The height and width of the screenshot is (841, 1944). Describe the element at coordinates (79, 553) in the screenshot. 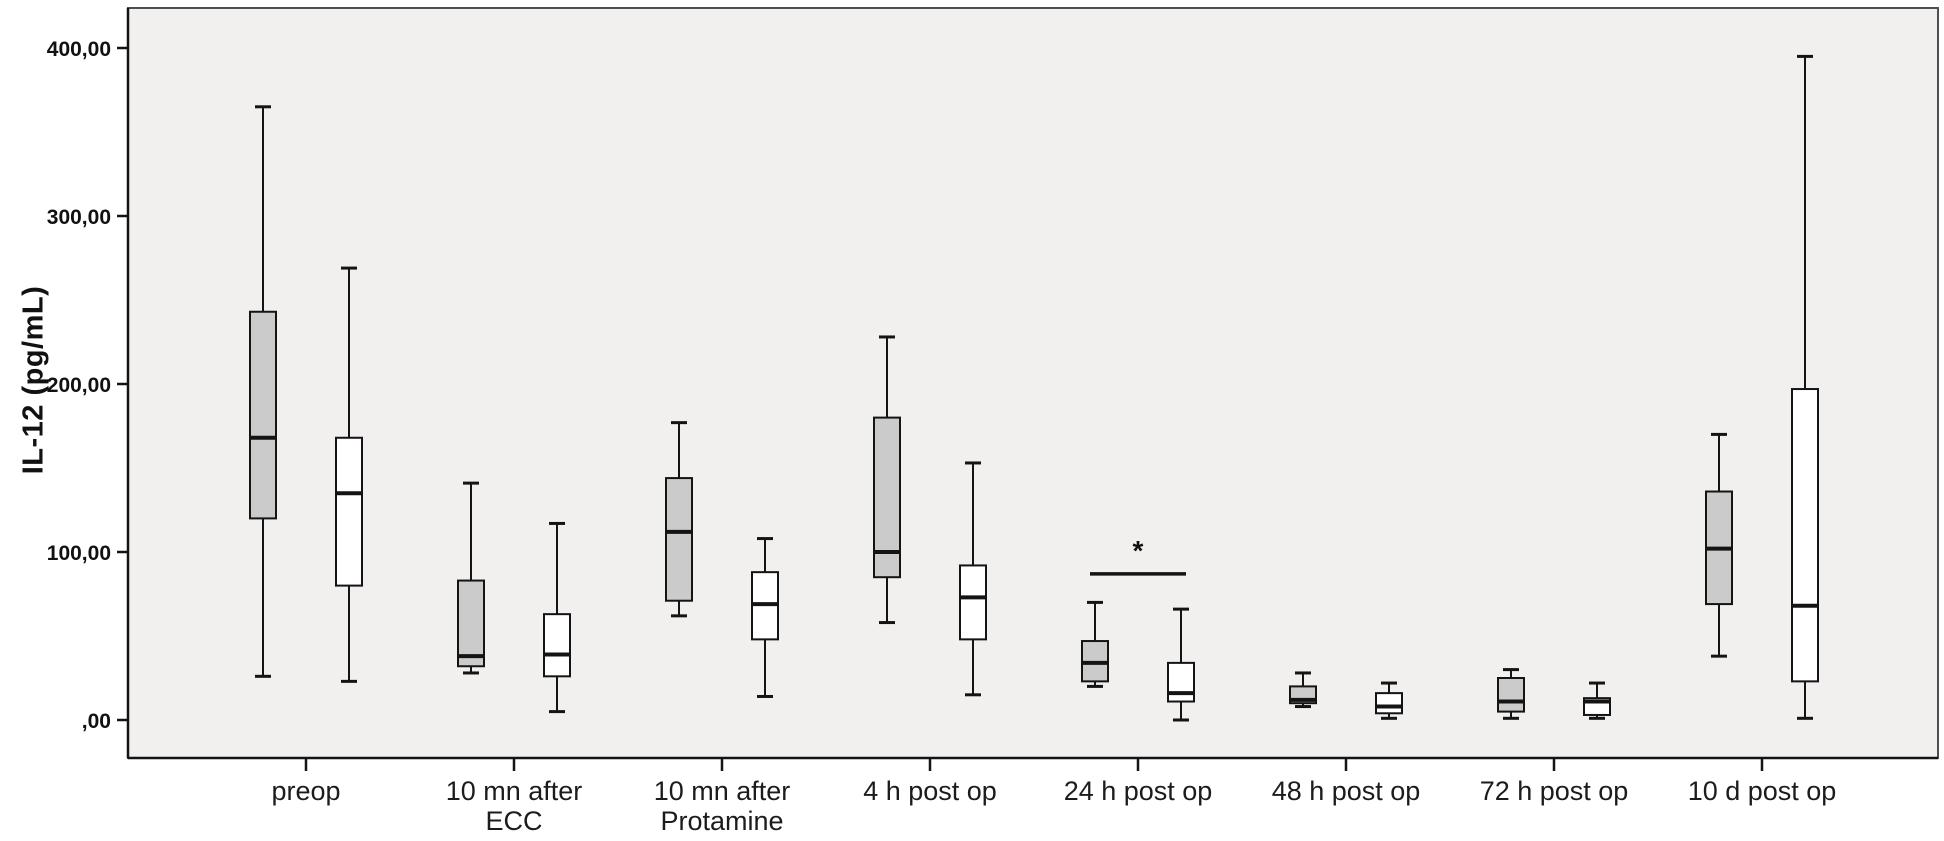

I see `y-tick-label: 100,00` at that location.